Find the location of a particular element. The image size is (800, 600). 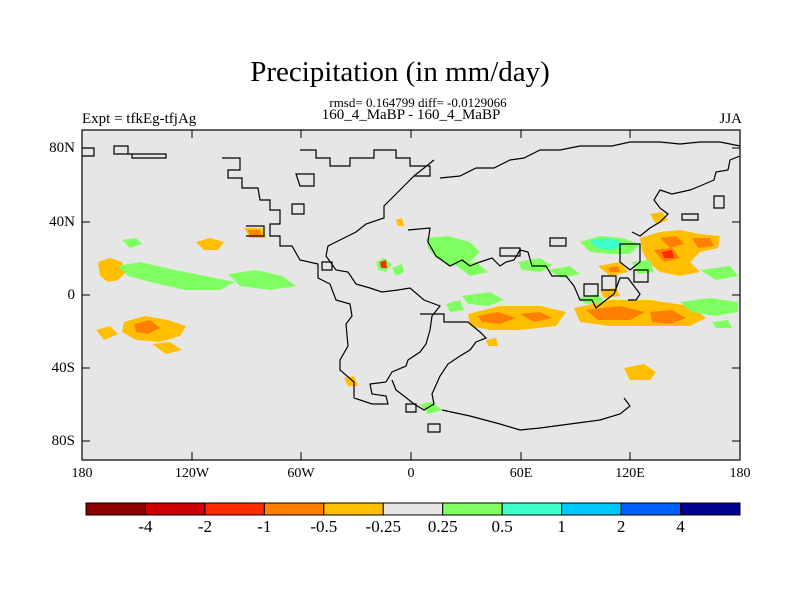

lon-tick-label: 120E is located at coordinates (630, 473).